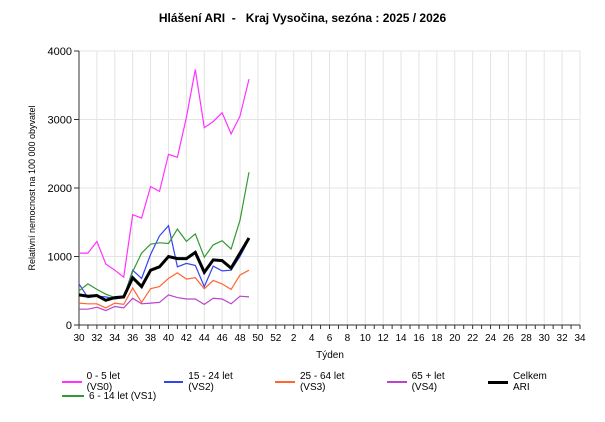 This screenshot has width=605, height=422. Describe the element at coordinates (169, 338) in the screenshot. I see `x-tick-label: 40` at that location.